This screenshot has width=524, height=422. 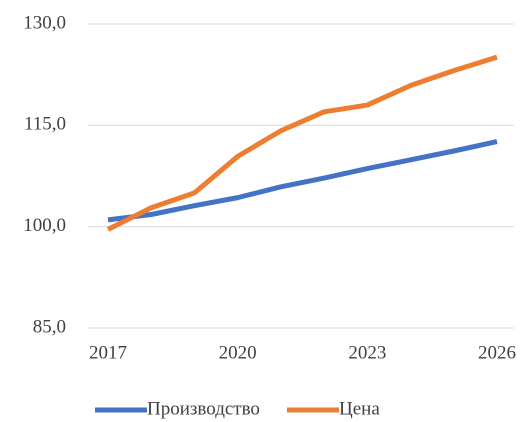 What do you see at coordinates (108, 352) in the screenshot?
I see `x-tick-label: 2017` at bounding box center [108, 352].